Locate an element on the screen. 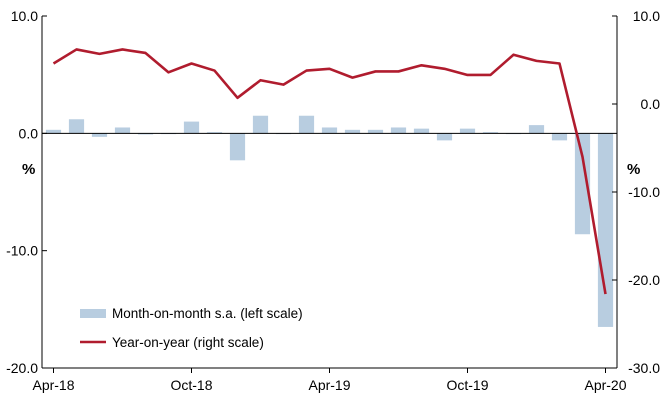 The width and height of the screenshot is (665, 403). right-tick-label: -30.0 is located at coordinates (644, 368).